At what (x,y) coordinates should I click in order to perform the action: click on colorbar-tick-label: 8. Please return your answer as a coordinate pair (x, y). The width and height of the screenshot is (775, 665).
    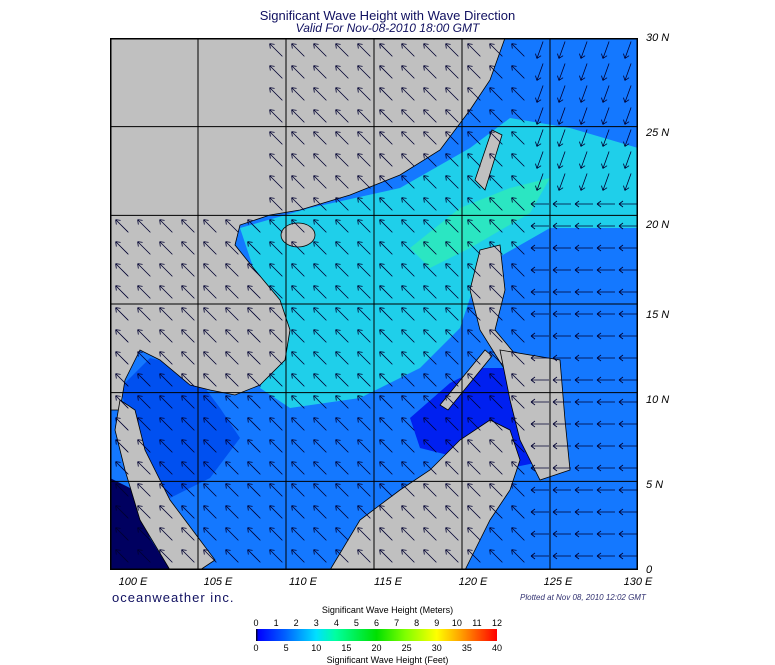
    Looking at the image, I should click on (417, 623).